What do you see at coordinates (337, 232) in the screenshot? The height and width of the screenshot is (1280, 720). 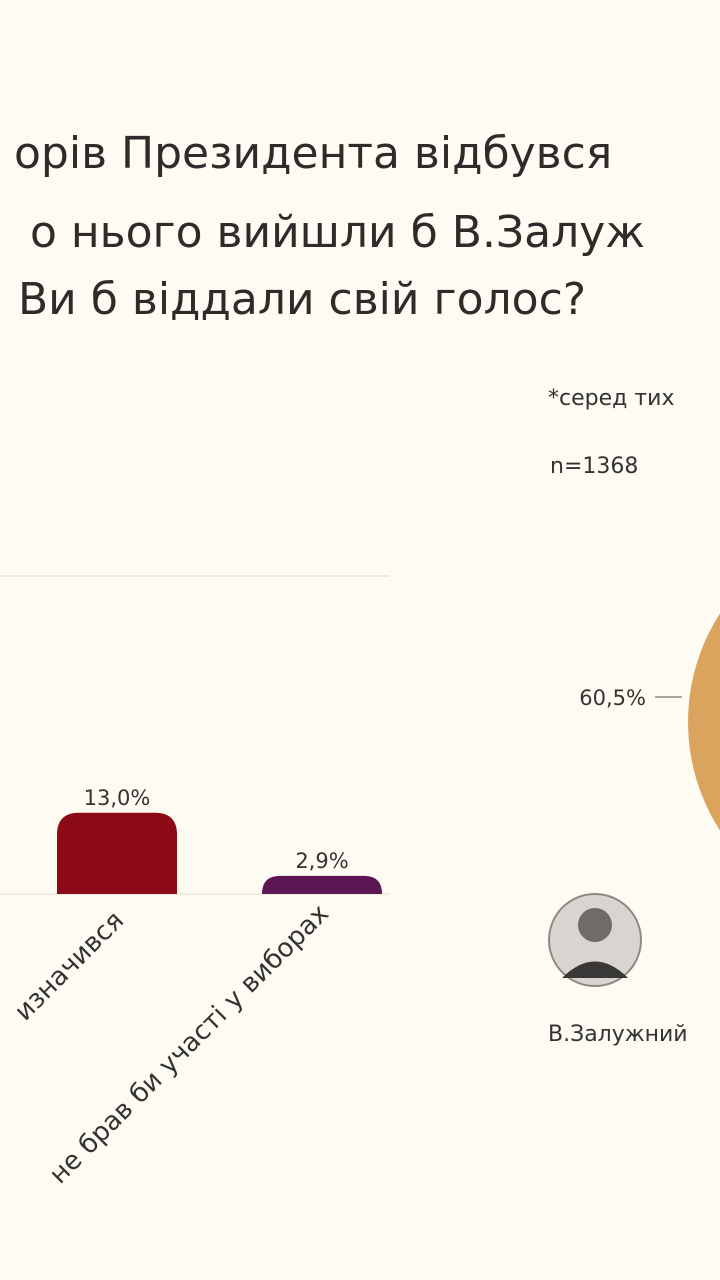 I see `title-line: о нього вийшли б В.Залуж` at bounding box center [337, 232].